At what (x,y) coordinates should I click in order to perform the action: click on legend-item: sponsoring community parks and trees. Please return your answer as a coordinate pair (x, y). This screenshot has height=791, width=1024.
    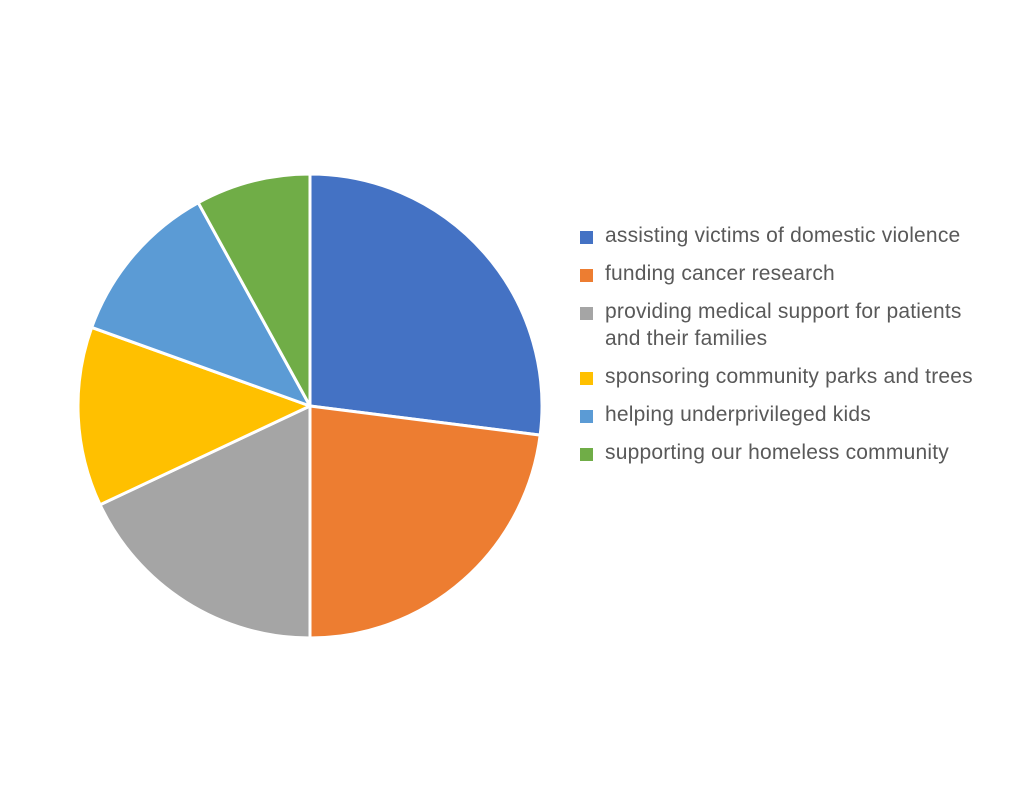
    Looking at the image, I should click on (790, 376).